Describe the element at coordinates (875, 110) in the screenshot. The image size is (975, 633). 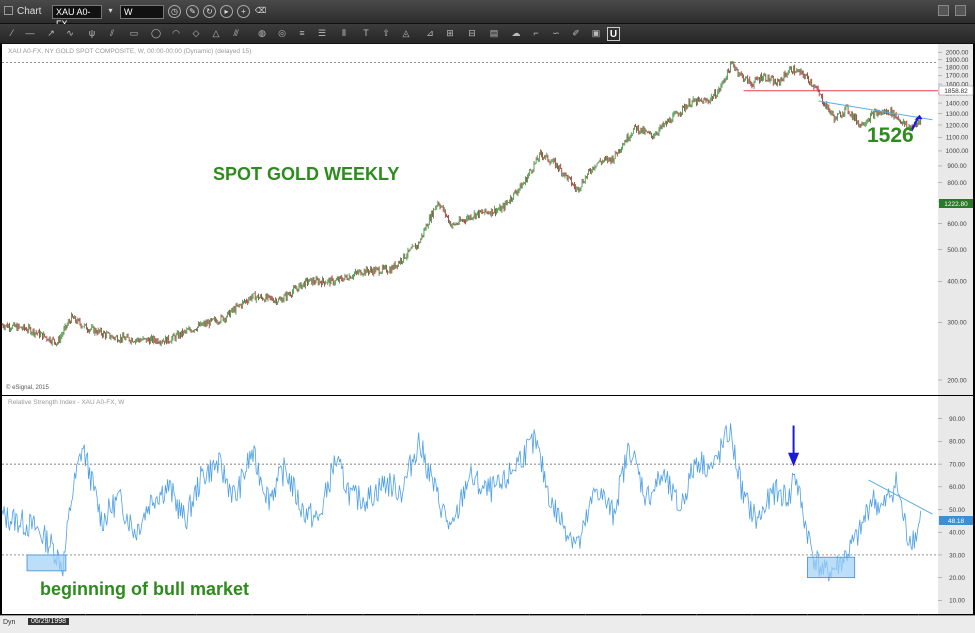
I see `price-trendline` at that location.